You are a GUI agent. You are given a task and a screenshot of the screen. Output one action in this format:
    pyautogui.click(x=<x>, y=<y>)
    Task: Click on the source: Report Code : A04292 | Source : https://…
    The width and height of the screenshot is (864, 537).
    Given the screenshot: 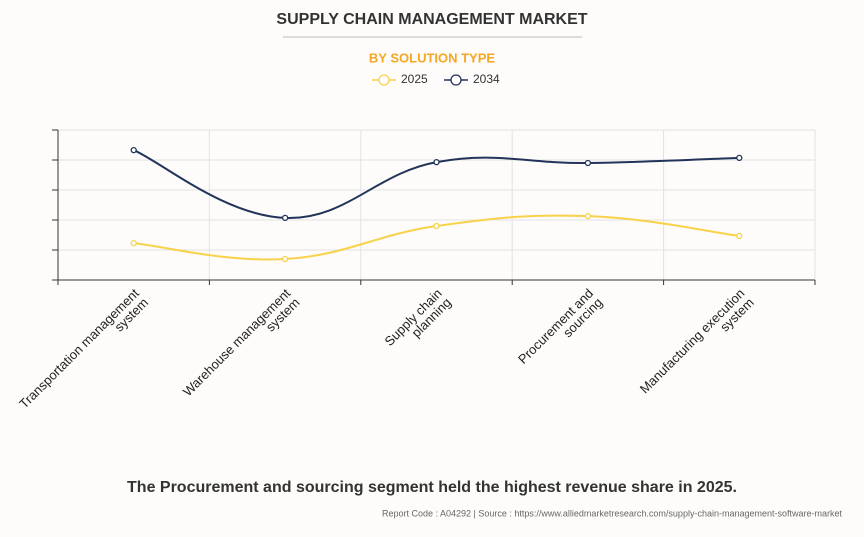 What is the action you would take?
    pyautogui.click(x=612, y=513)
    